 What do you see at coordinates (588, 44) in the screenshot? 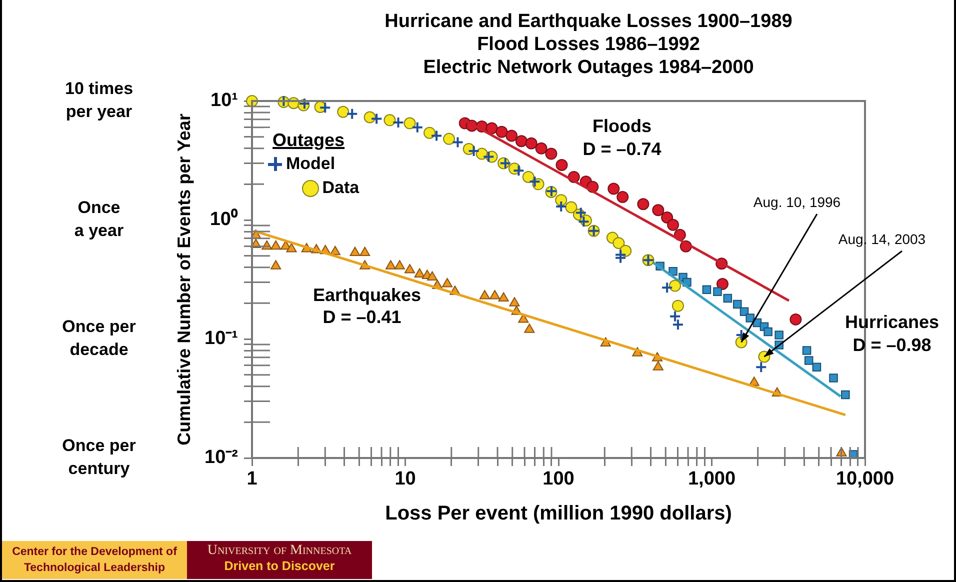
I see `chart-title: Hurricane and Earthquake Losses 1900–1989 Flood Losses 1986–1992 Electric Network Outages 1984–2000` at bounding box center [588, 44].